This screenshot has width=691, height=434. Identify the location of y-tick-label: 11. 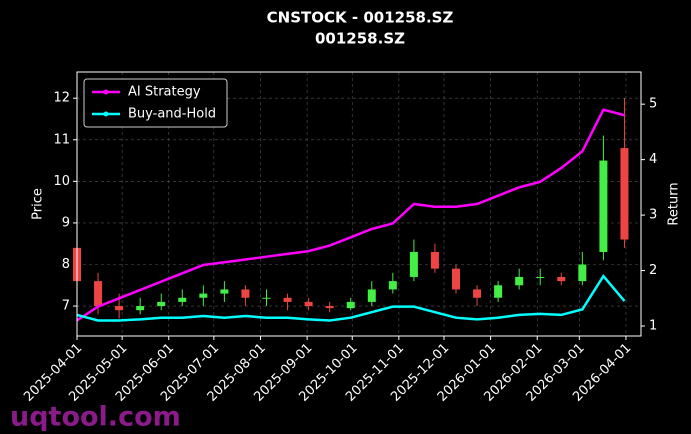
(61, 139).